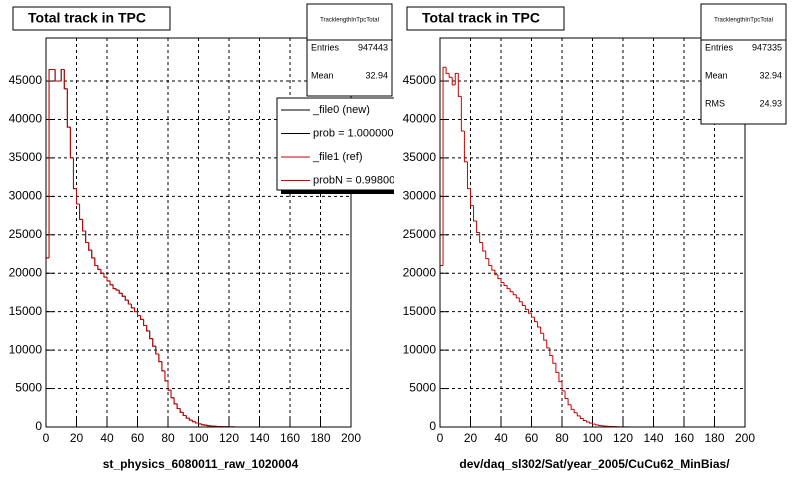 The width and height of the screenshot is (800, 480). What do you see at coordinates (653, 438) in the screenshot?
I see `x-tick-label: 140` at bounding box center [653, 438].